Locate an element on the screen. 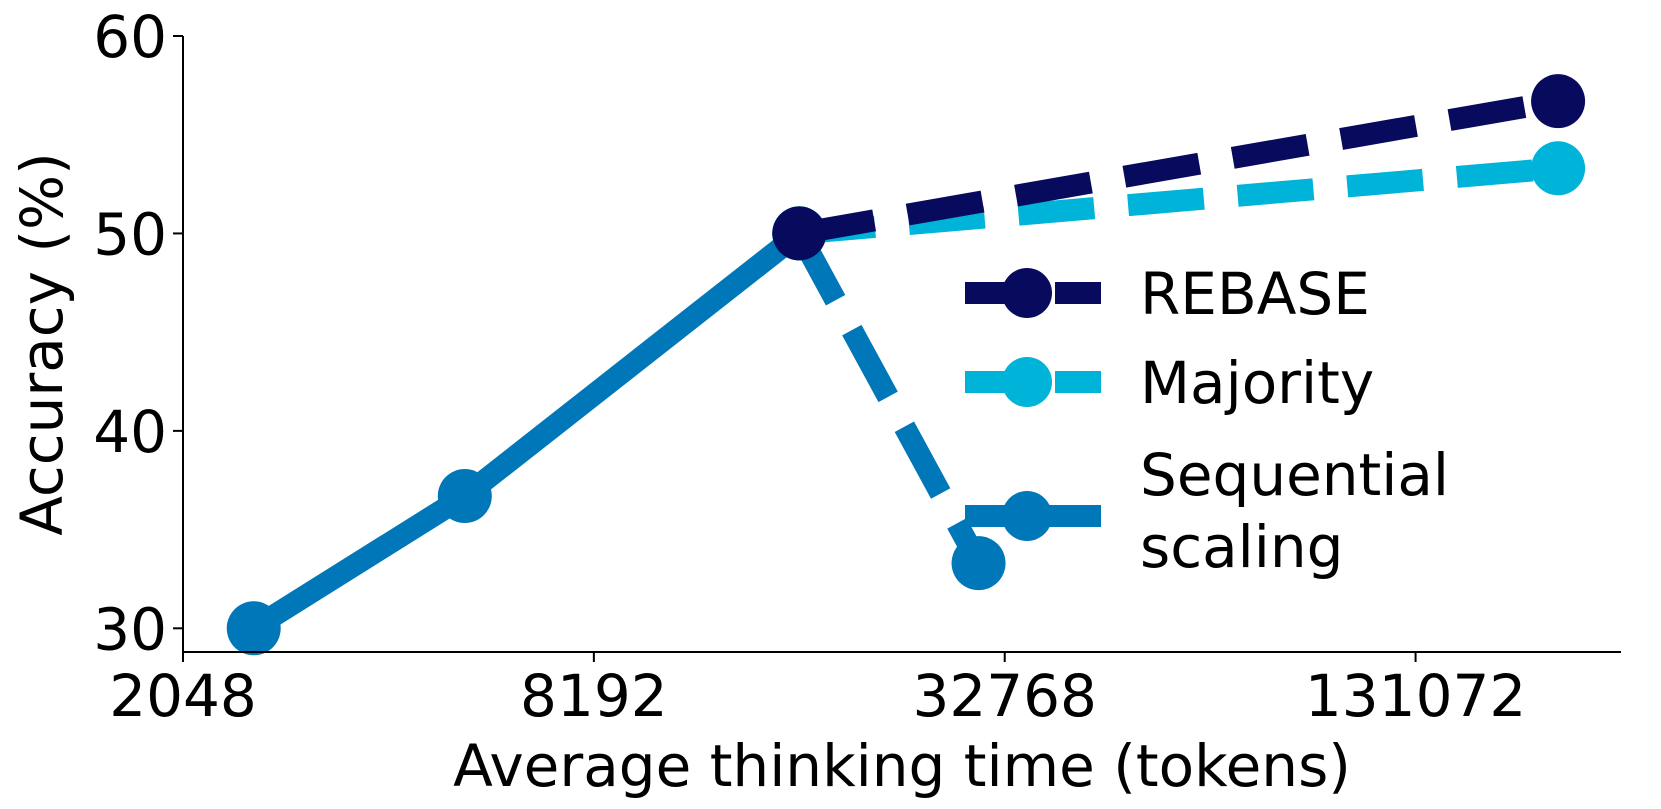 This screenshot has height=809, width=1661. majority-series-line is located at coordinates (1179, 201).